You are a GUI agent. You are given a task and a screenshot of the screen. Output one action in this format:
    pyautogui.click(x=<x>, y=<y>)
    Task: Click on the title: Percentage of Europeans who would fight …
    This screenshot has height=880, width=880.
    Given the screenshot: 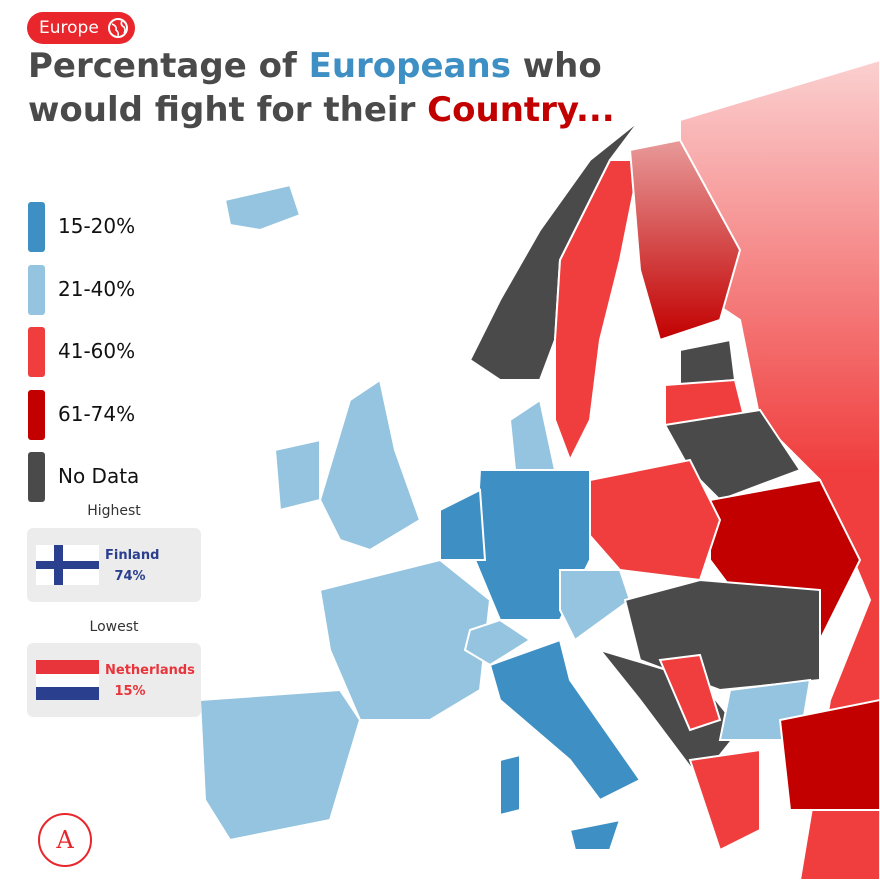 What is the action you would take?
    pyautogui.click(x=358, y=88)
    